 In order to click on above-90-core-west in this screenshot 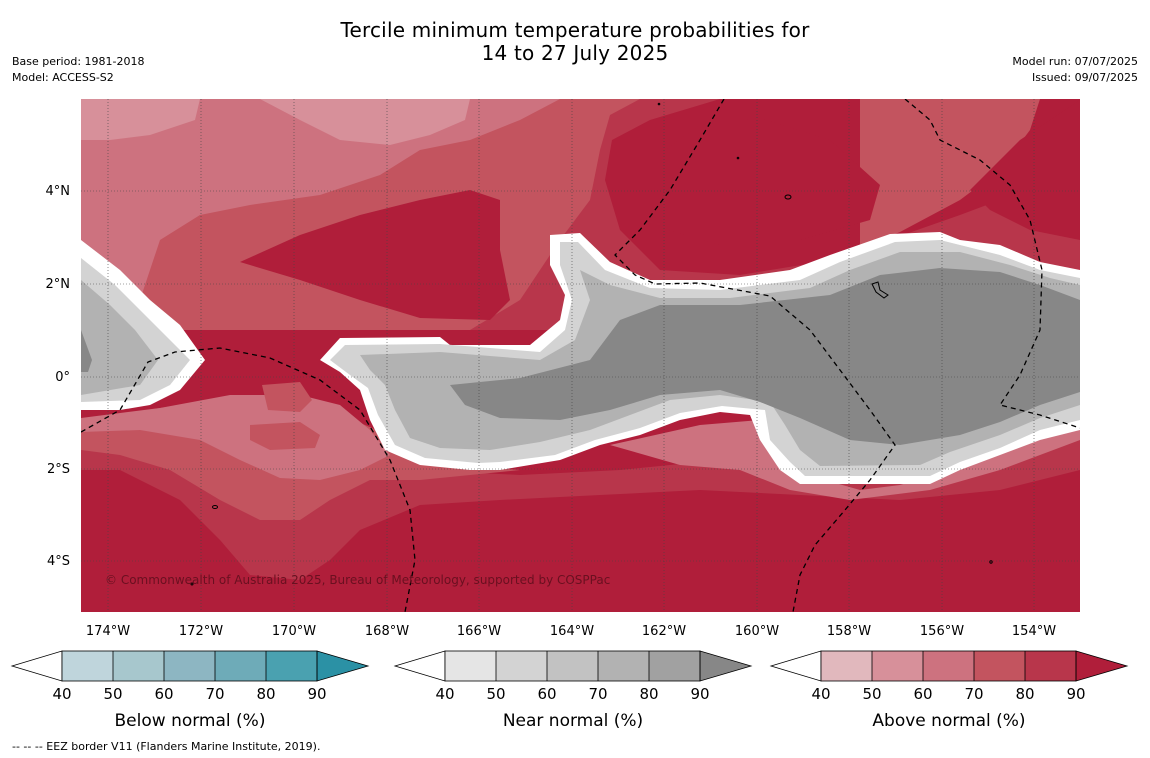, I will do `click(375, 255)`.